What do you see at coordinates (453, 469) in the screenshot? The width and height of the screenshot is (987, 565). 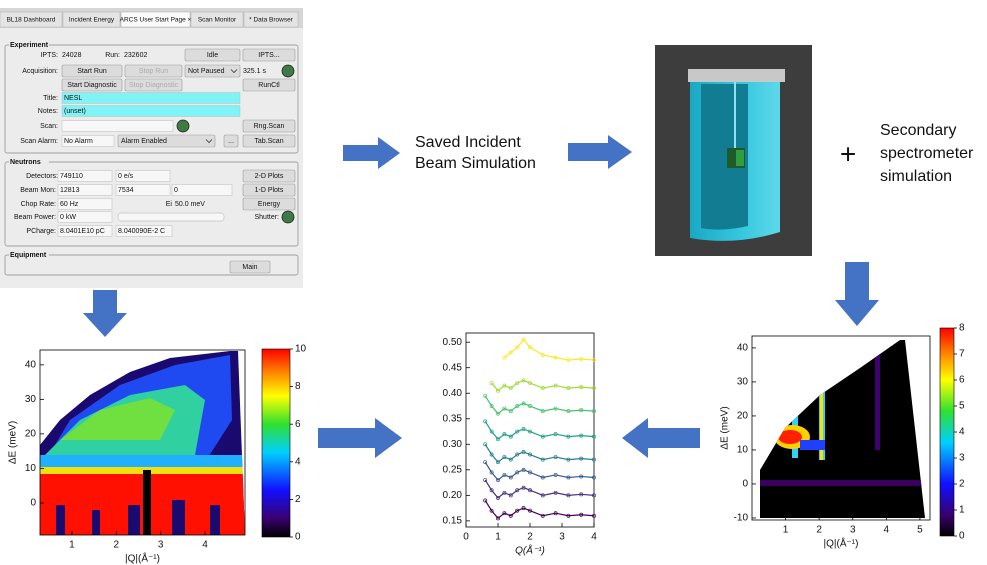 I see `y-tick-label: 0.25` at bounding box center [453, 469].